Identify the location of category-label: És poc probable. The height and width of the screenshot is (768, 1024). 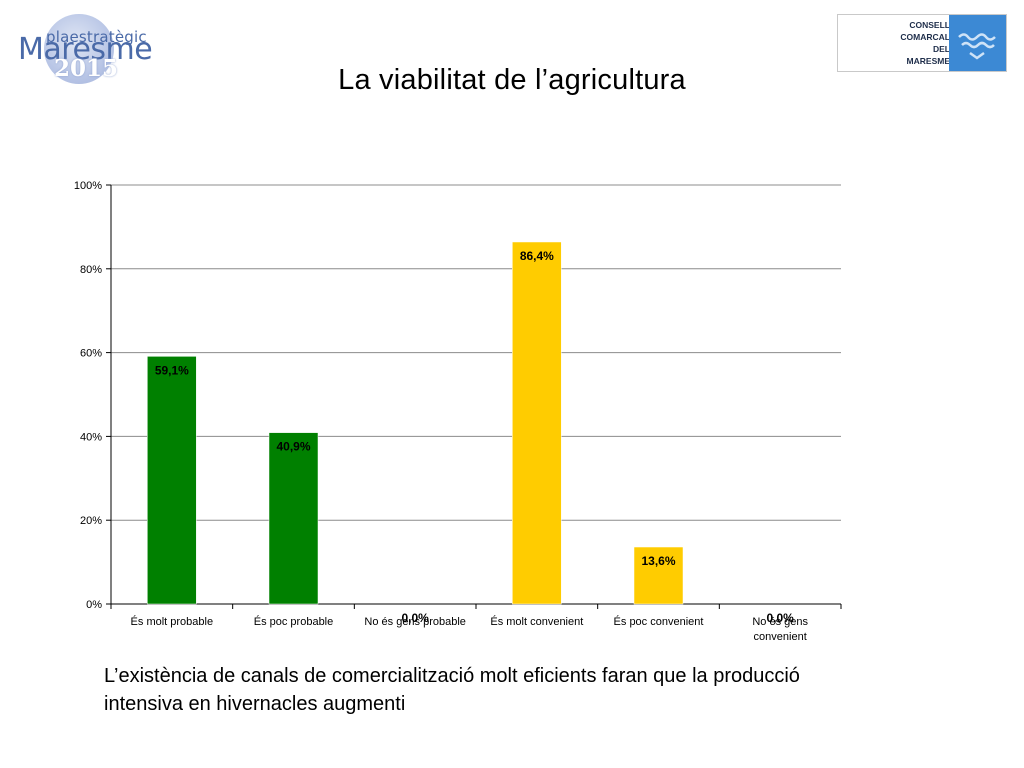
(294, 621).